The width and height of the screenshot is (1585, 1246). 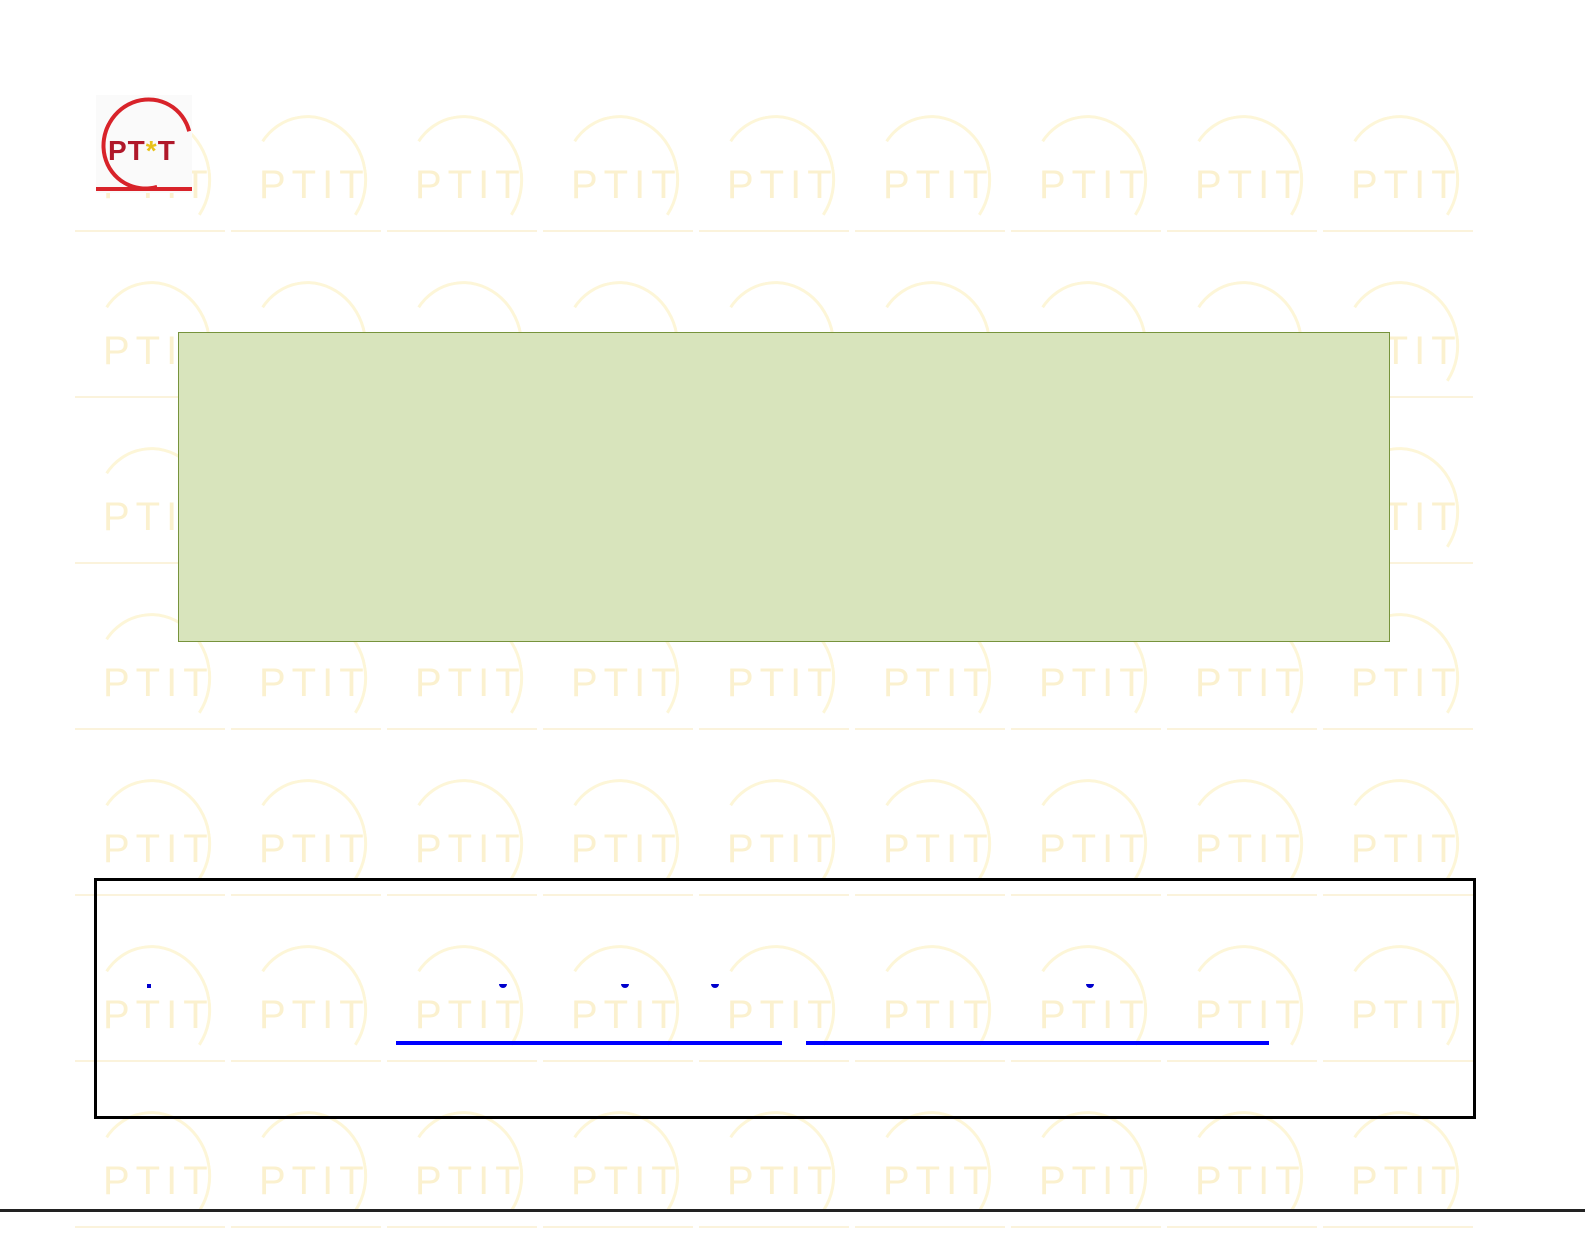 What do you see at coordinates (147, 144) in the screenshot?
I see `ptit-logo: PT*T` at bounding box center [147, 144].